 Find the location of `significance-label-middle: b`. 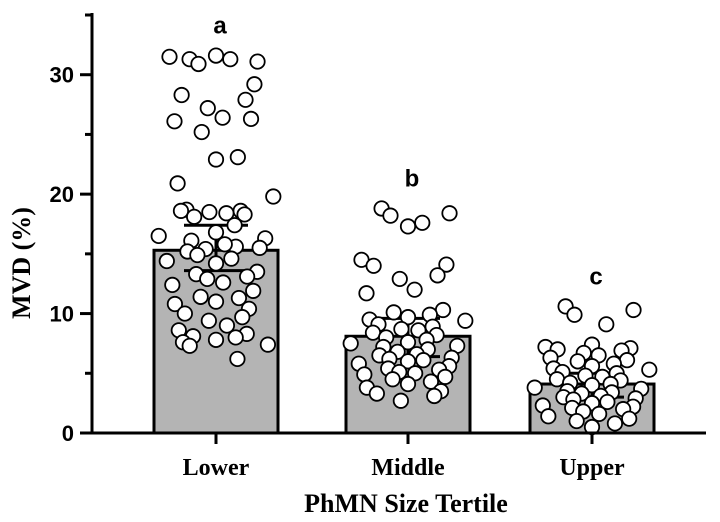

significance-label-middle: b is located at coordinates (412, 178).